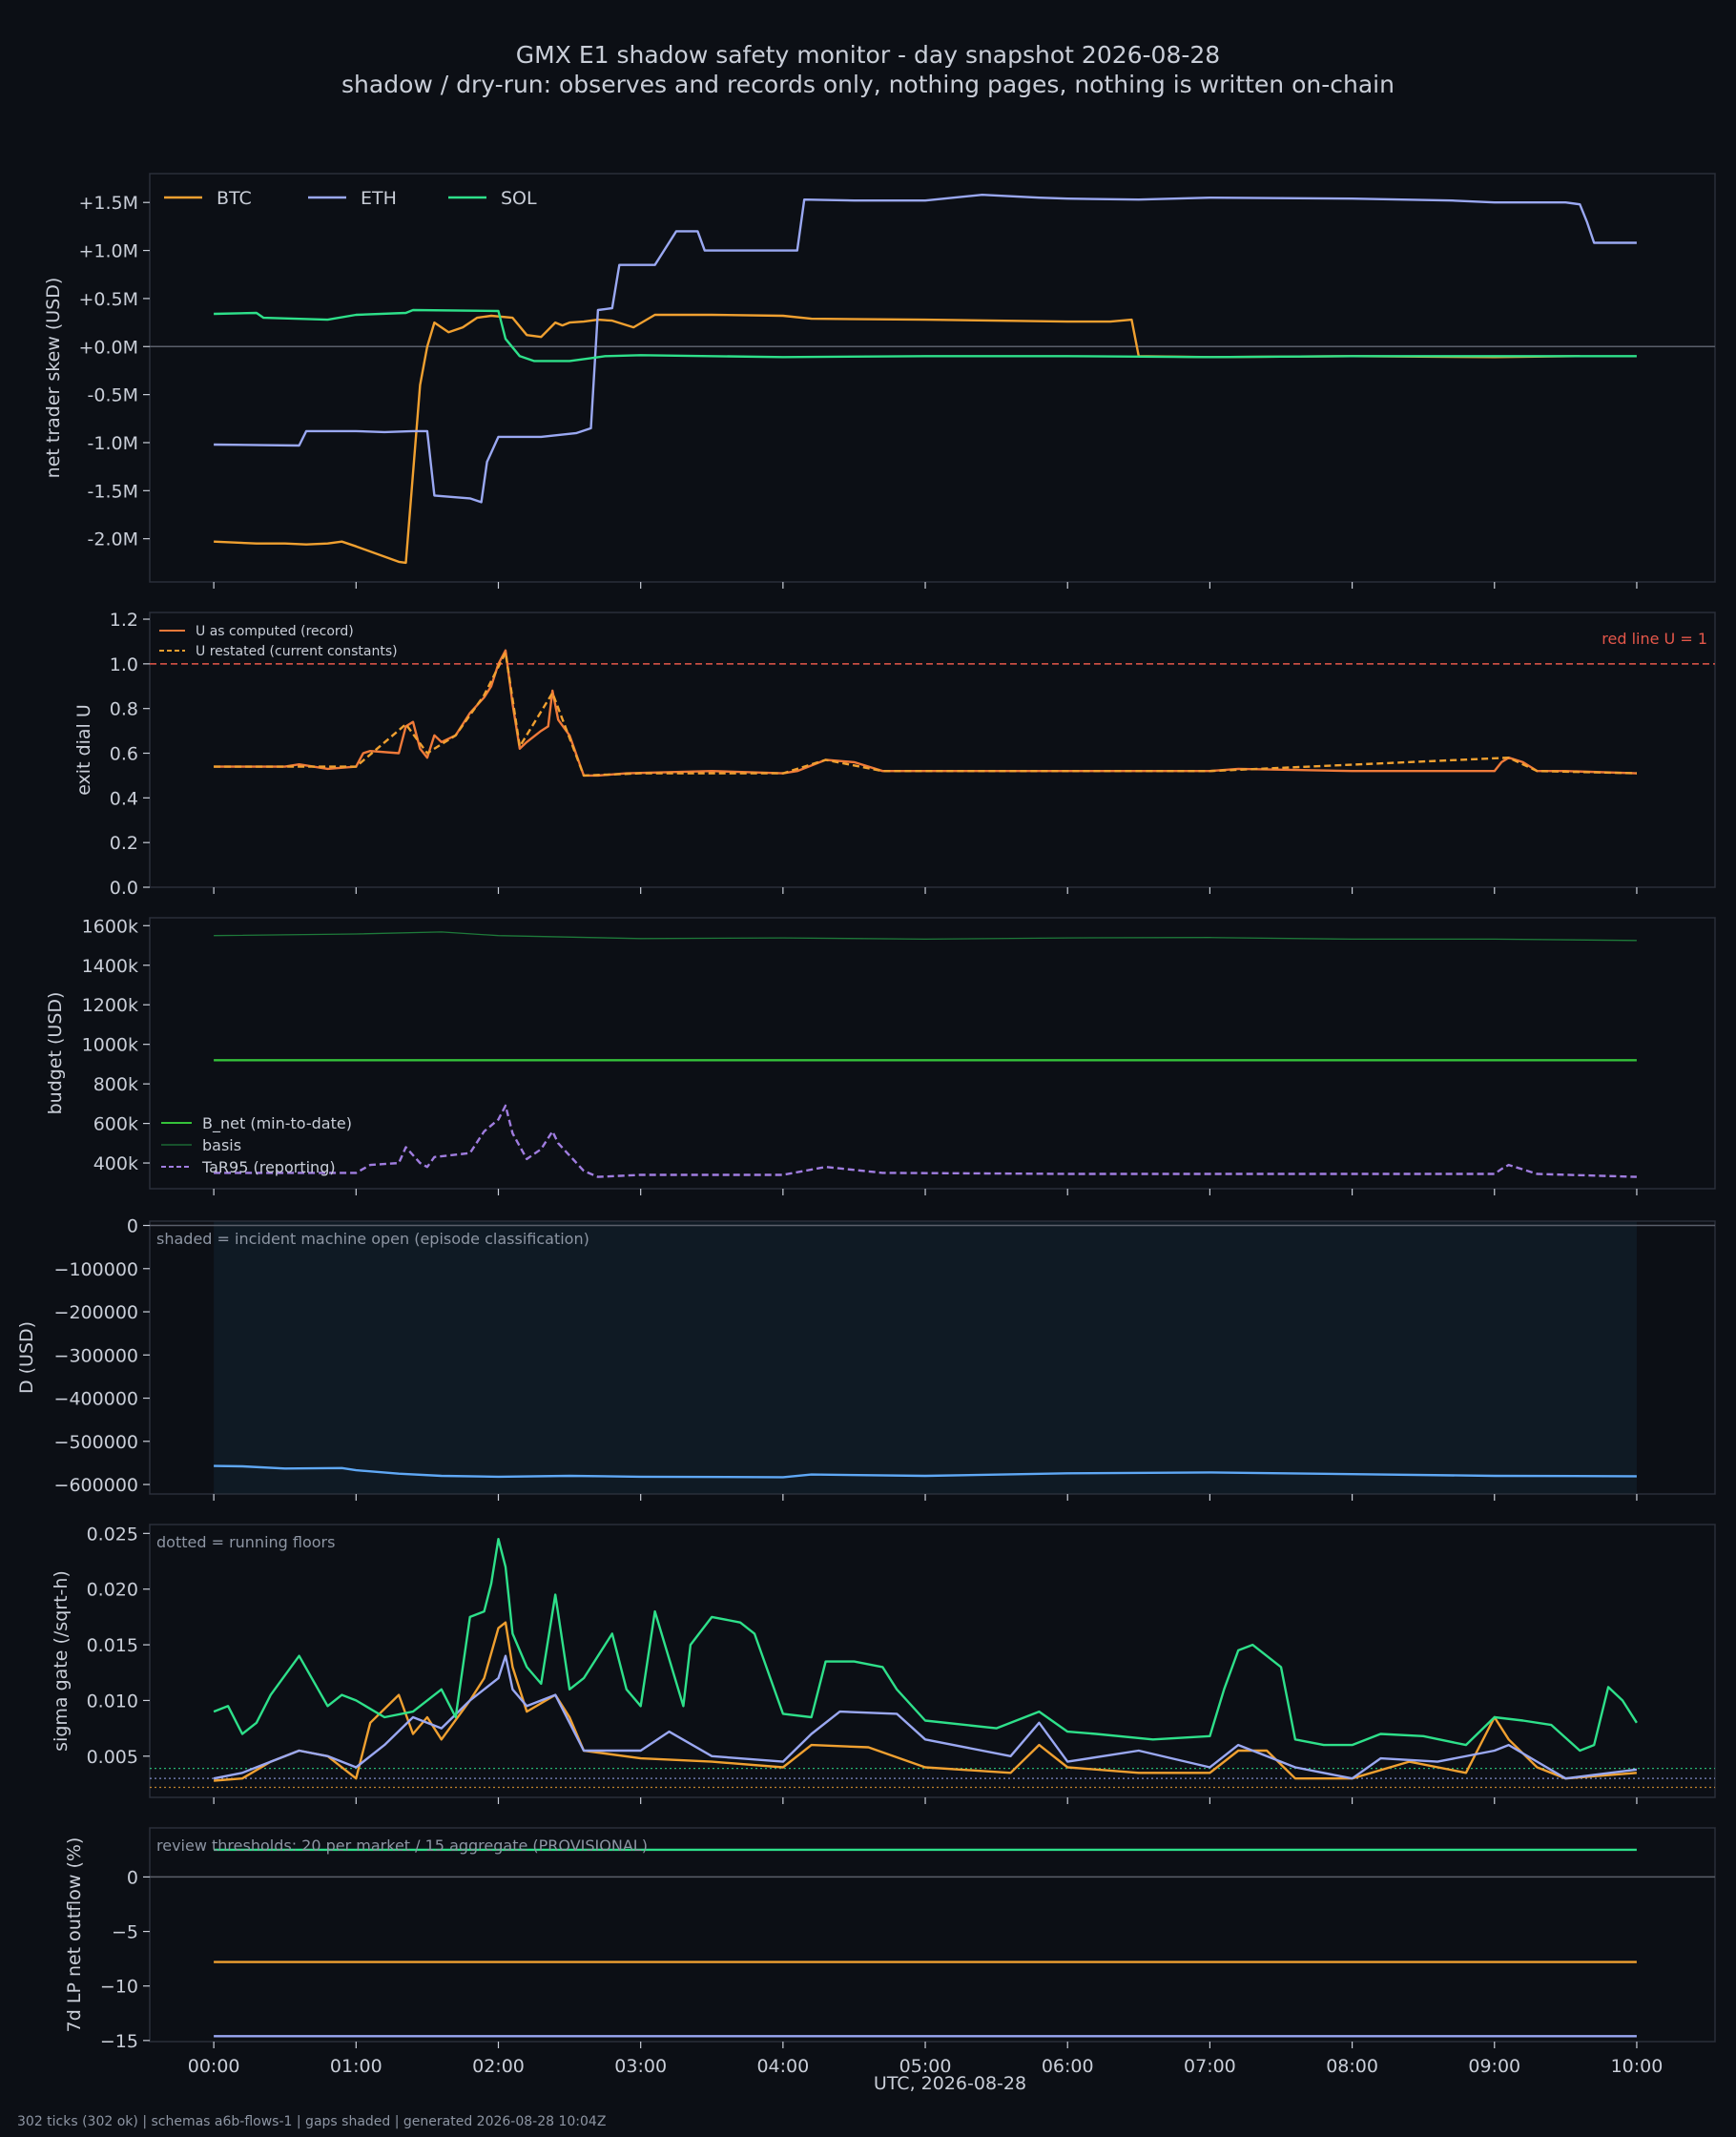 This screenshot has width=1736, height=2137. What do you see at coordinates (277, 1123) in the screenshot?
I see `legend-label: B_net (min-to-date)` at bounding box center [277, 1123].